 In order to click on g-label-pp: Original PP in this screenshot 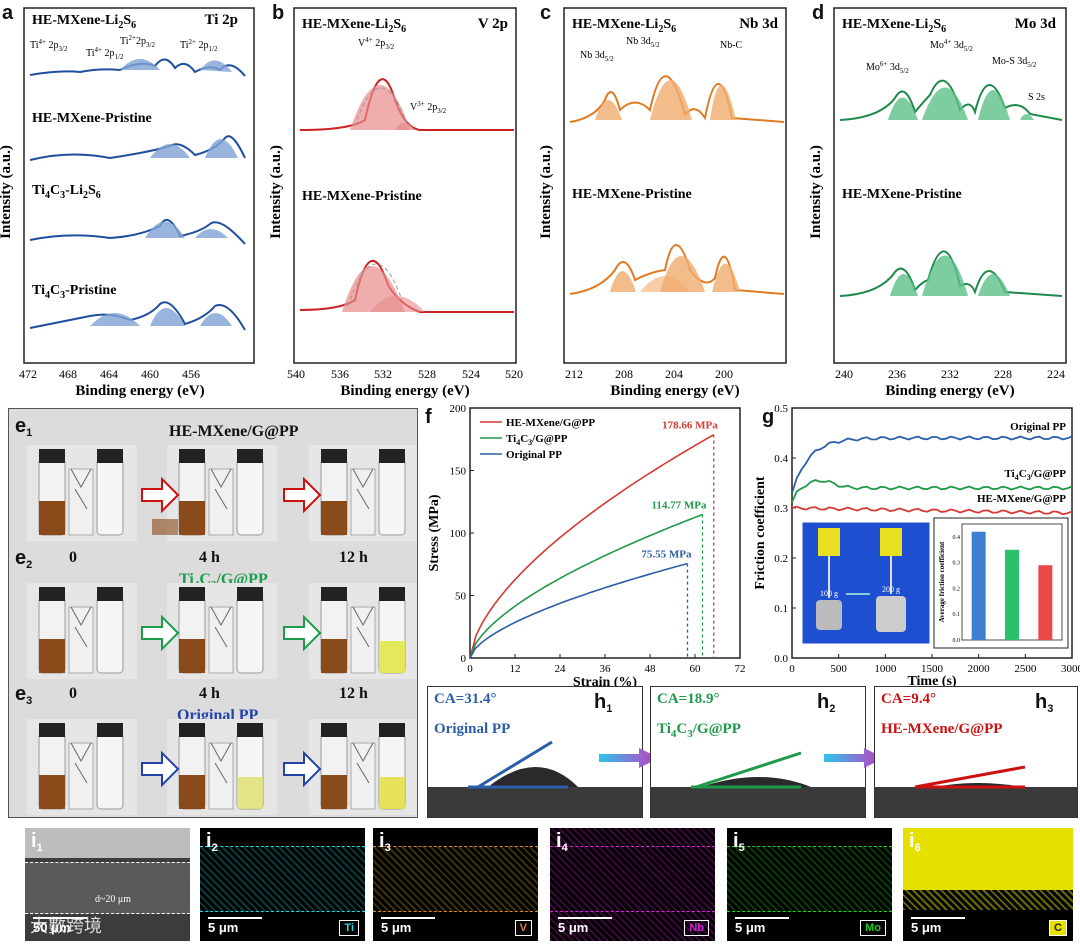, I will do `click(1038, 427)`.